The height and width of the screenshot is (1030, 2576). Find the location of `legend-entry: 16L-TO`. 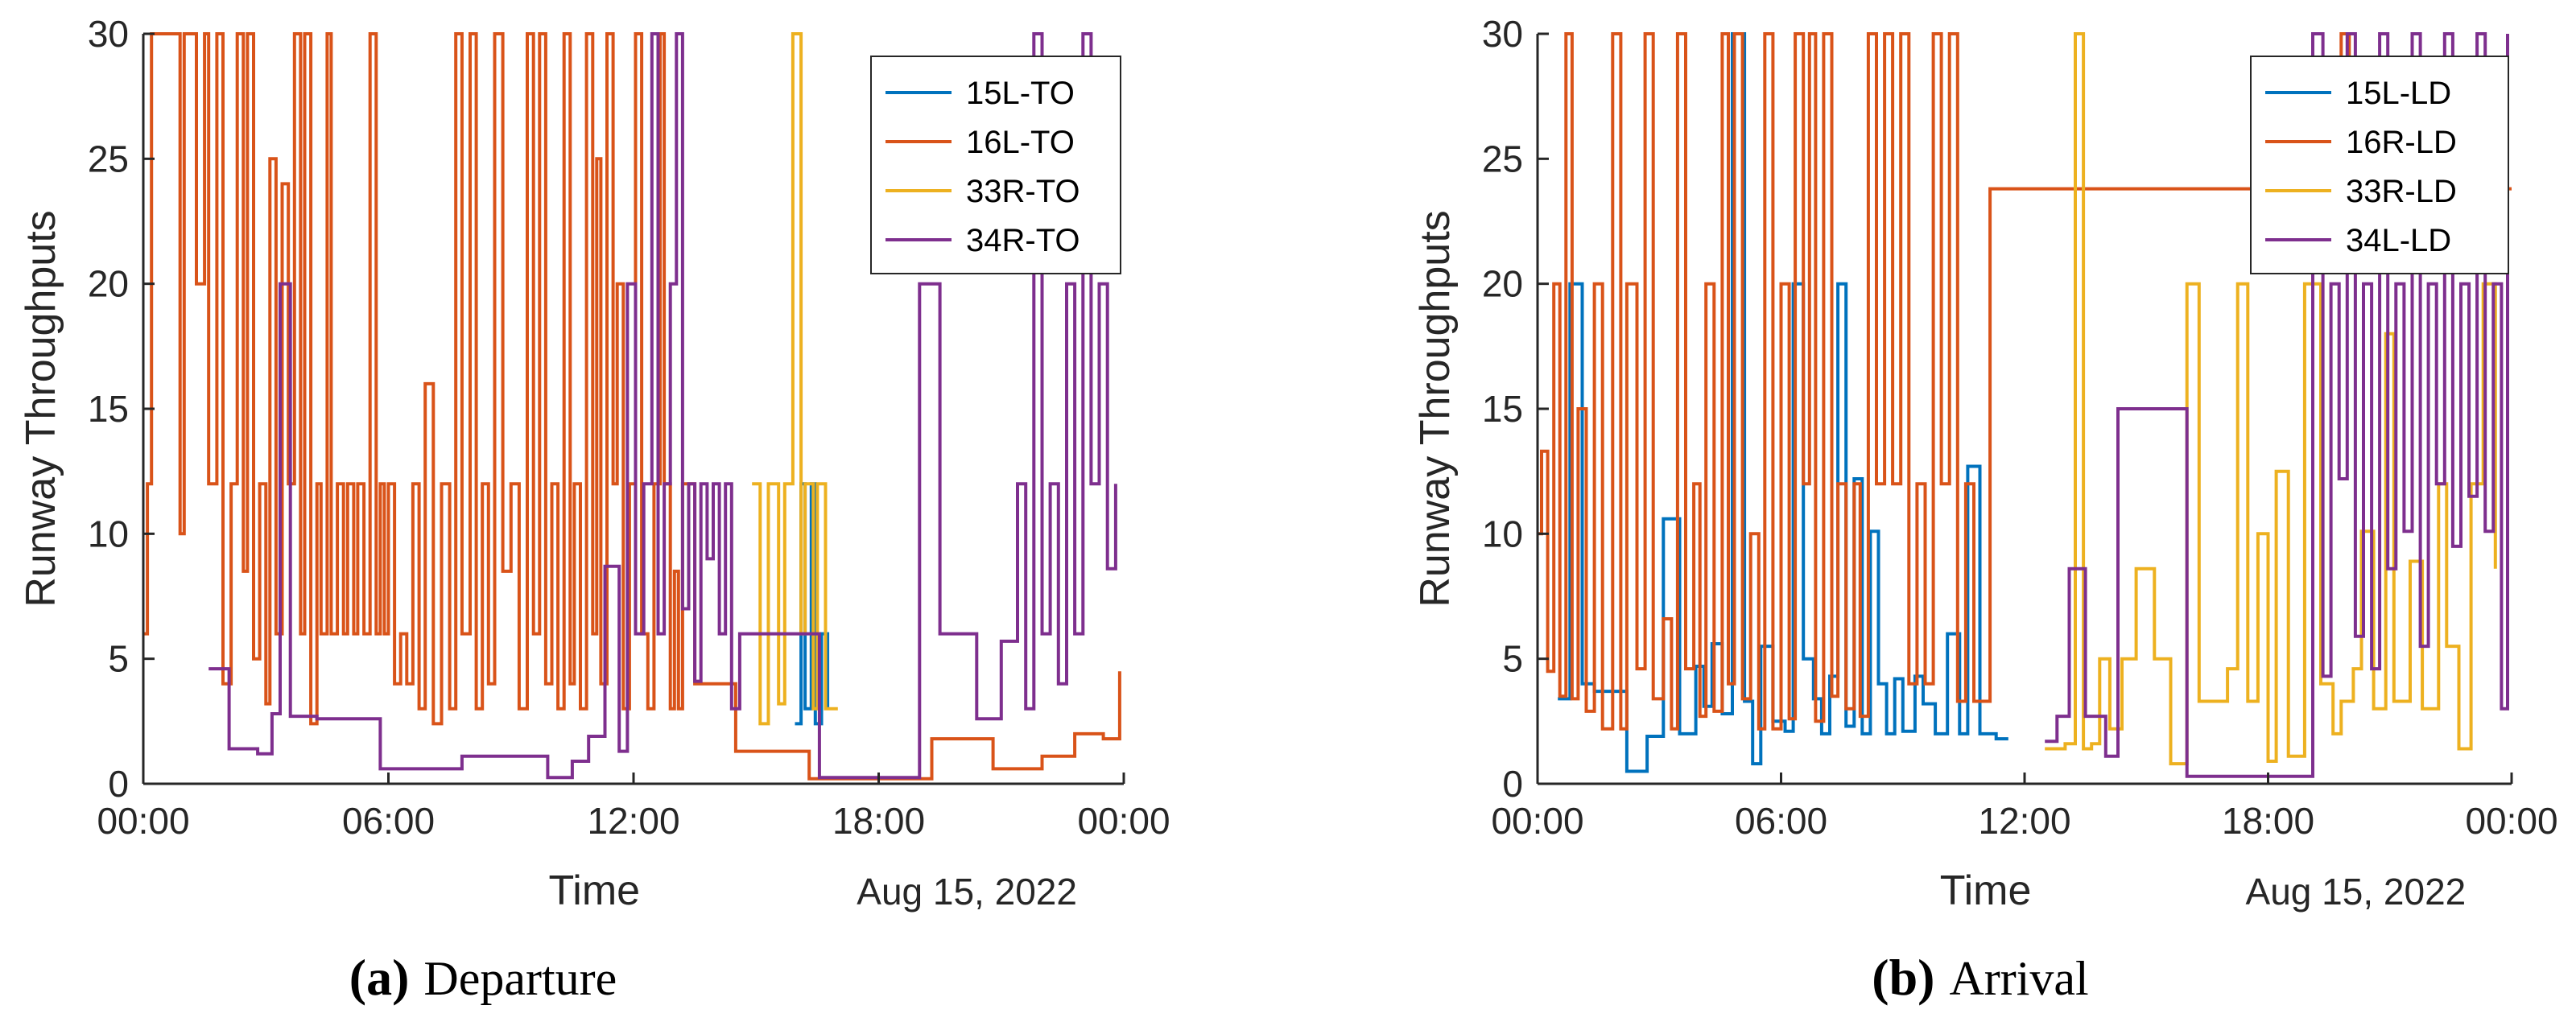

legend-entry: 16L-TO is located at coordinates (1020, 142).